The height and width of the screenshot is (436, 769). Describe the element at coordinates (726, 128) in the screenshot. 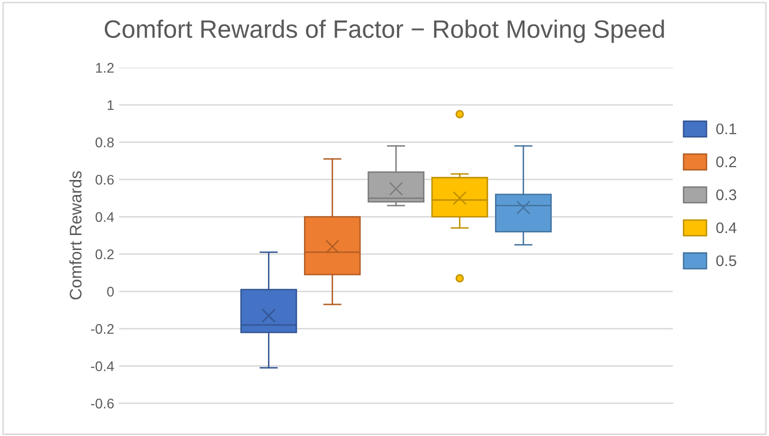

I see `legend-label: 0.1` at that location.